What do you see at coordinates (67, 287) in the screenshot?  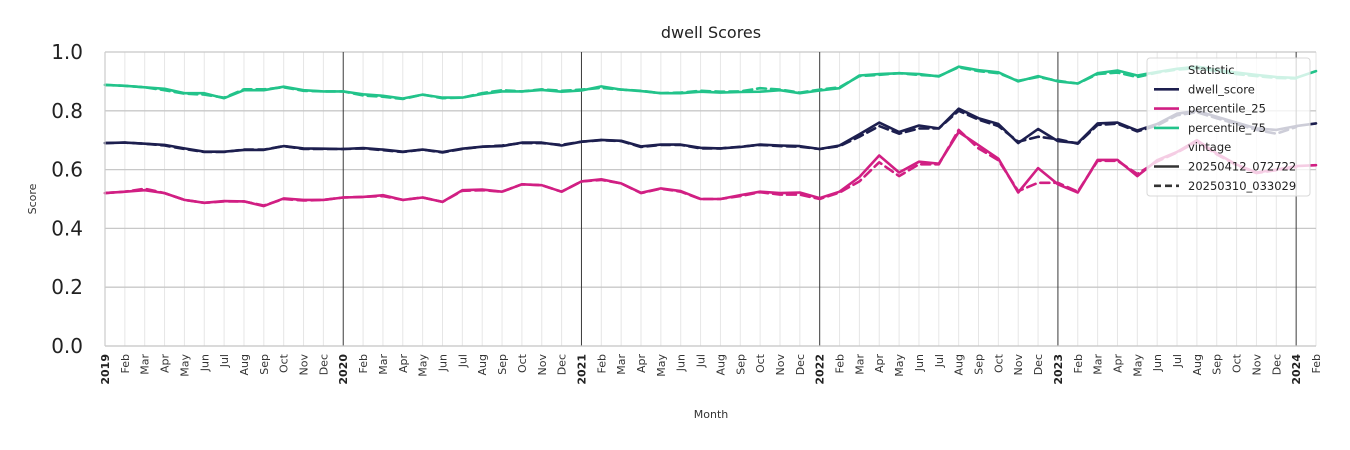 I see `y-tick-label: 0.2` at bounding box center [67, 287].